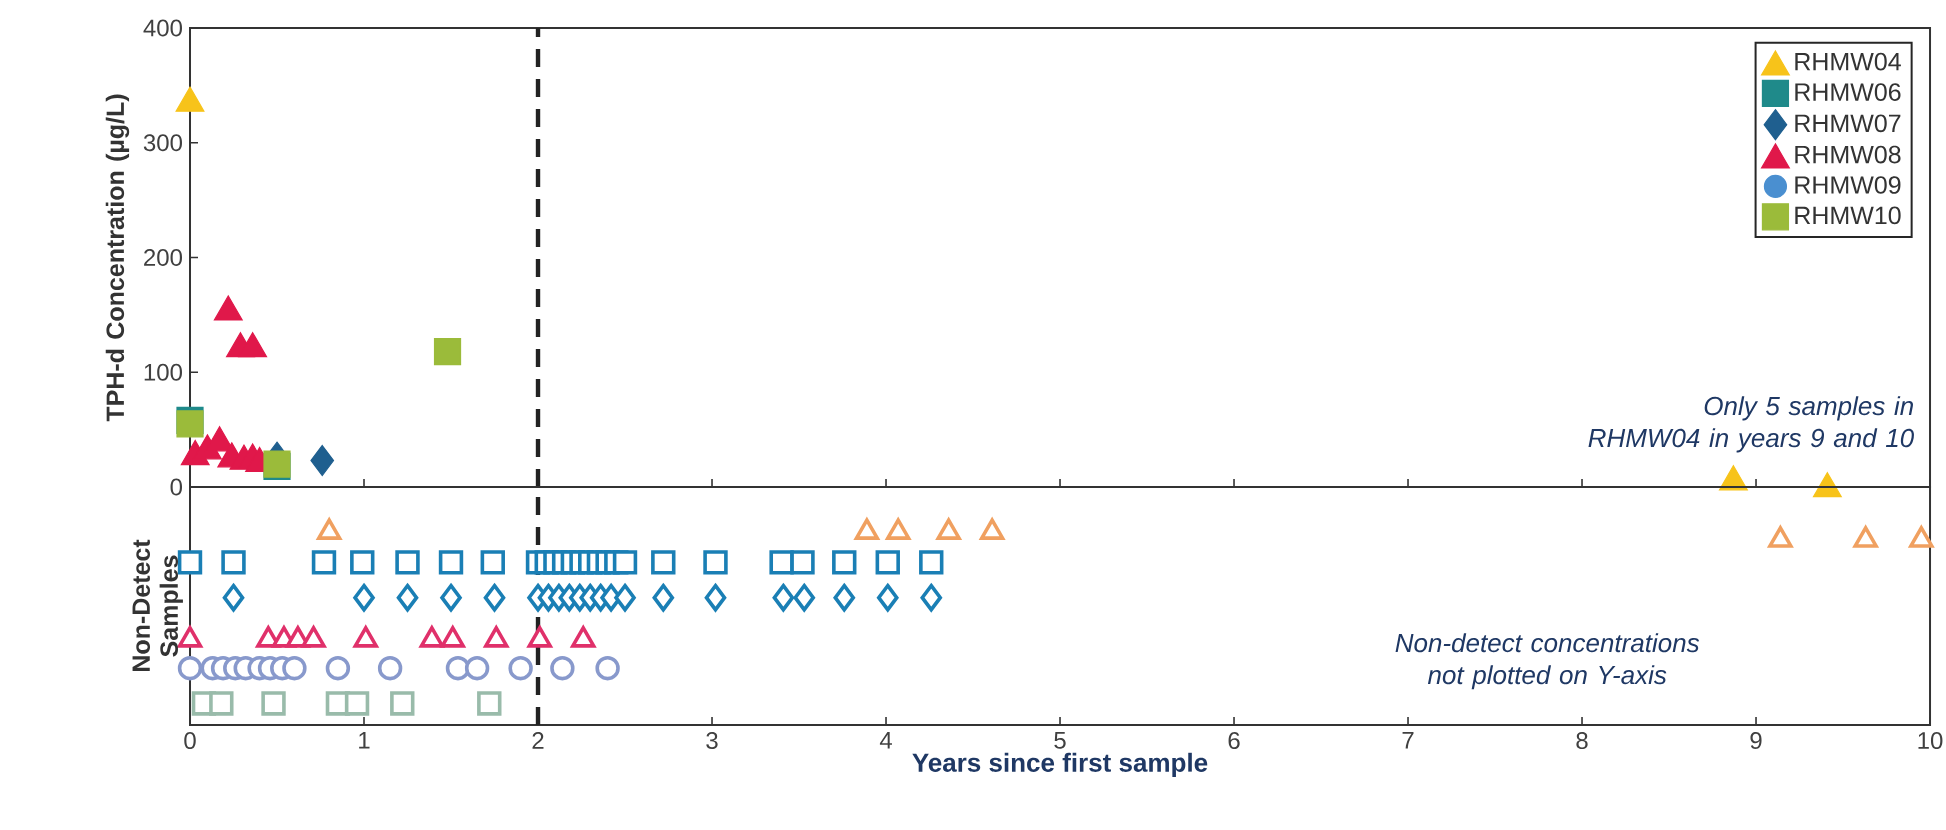 The height and width of the screenshot is (830, 1946). What do you see at coordinates (1060, 765) in the screenshot?
I see `x-axis-title: Years since first sample` at bounding box center [1060, 765].